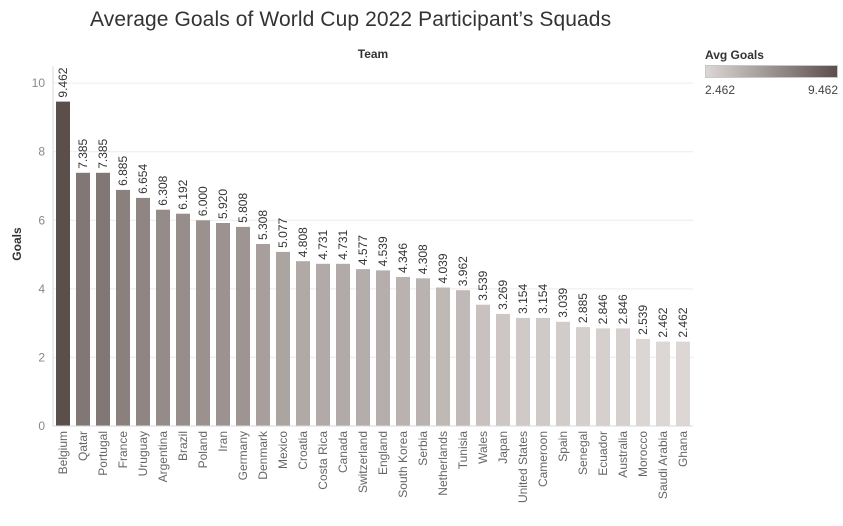 This screenshot has height=526, width=843. I want to click on column-header: Team, so click(373, 54).